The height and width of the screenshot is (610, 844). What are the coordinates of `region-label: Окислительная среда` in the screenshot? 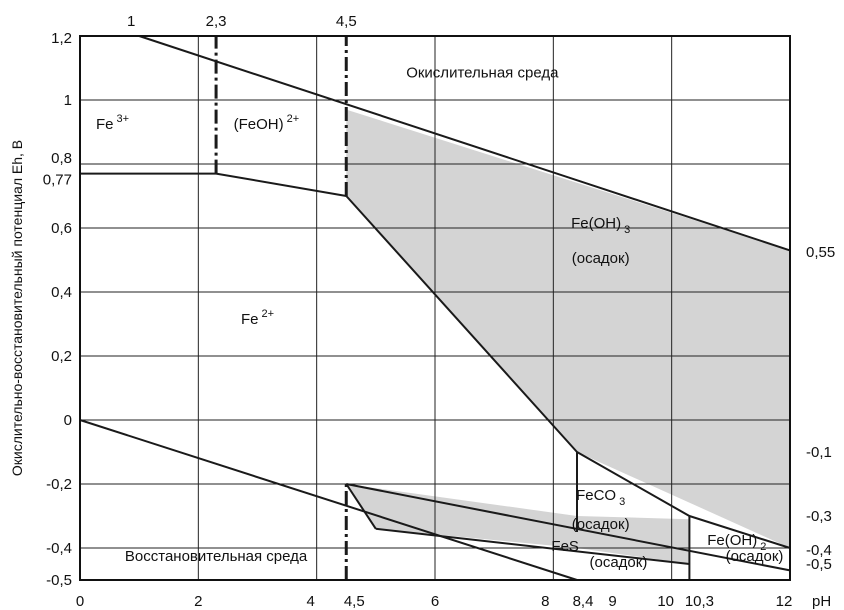 It's located at (482, 73).